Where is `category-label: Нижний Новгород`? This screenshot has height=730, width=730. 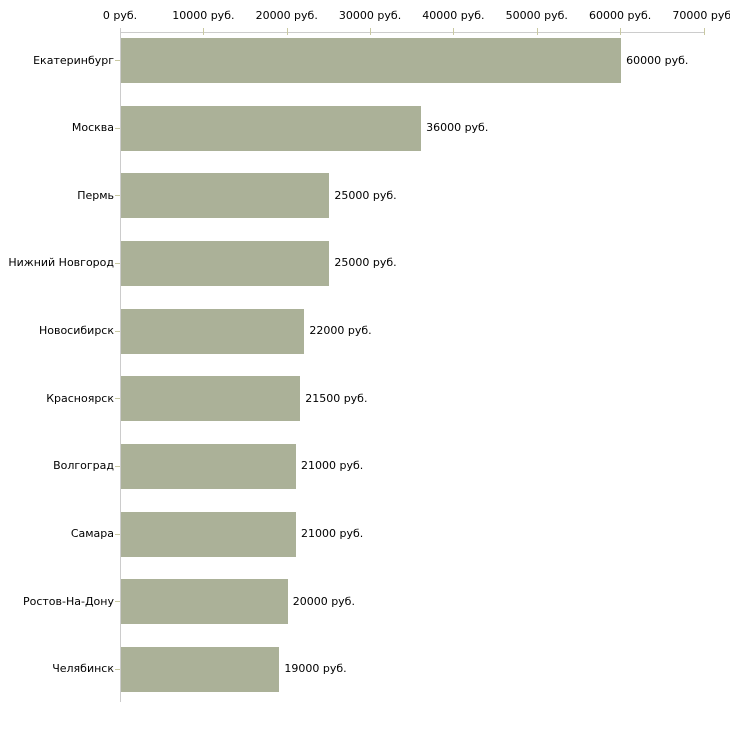 category-label: Нижний Новгород is located at coordinates (61, 263).